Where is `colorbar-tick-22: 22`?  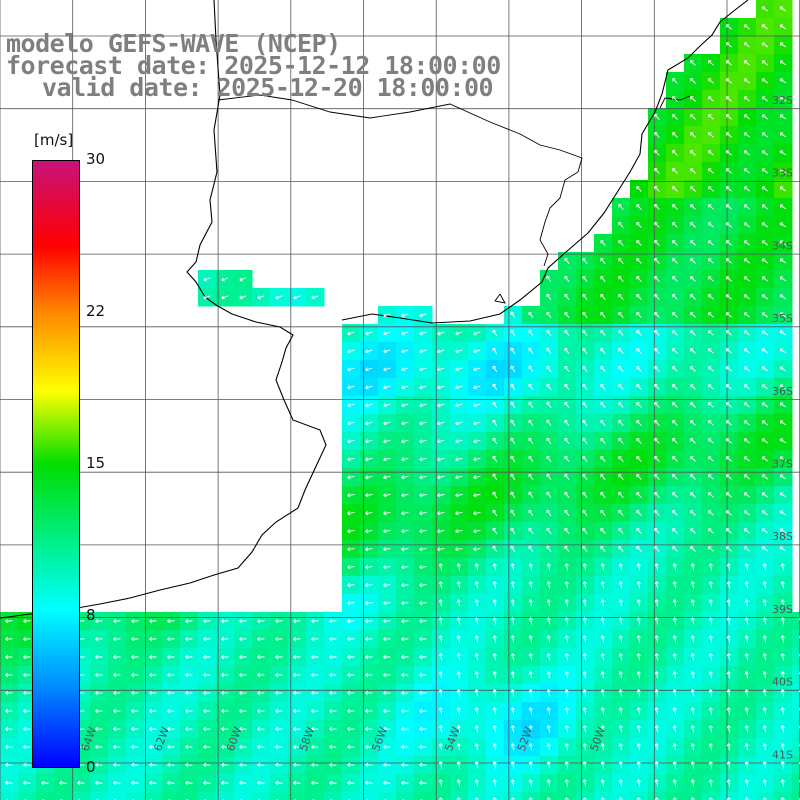 colorbar-tick-22: 22 is located at coordinates (96, 311).